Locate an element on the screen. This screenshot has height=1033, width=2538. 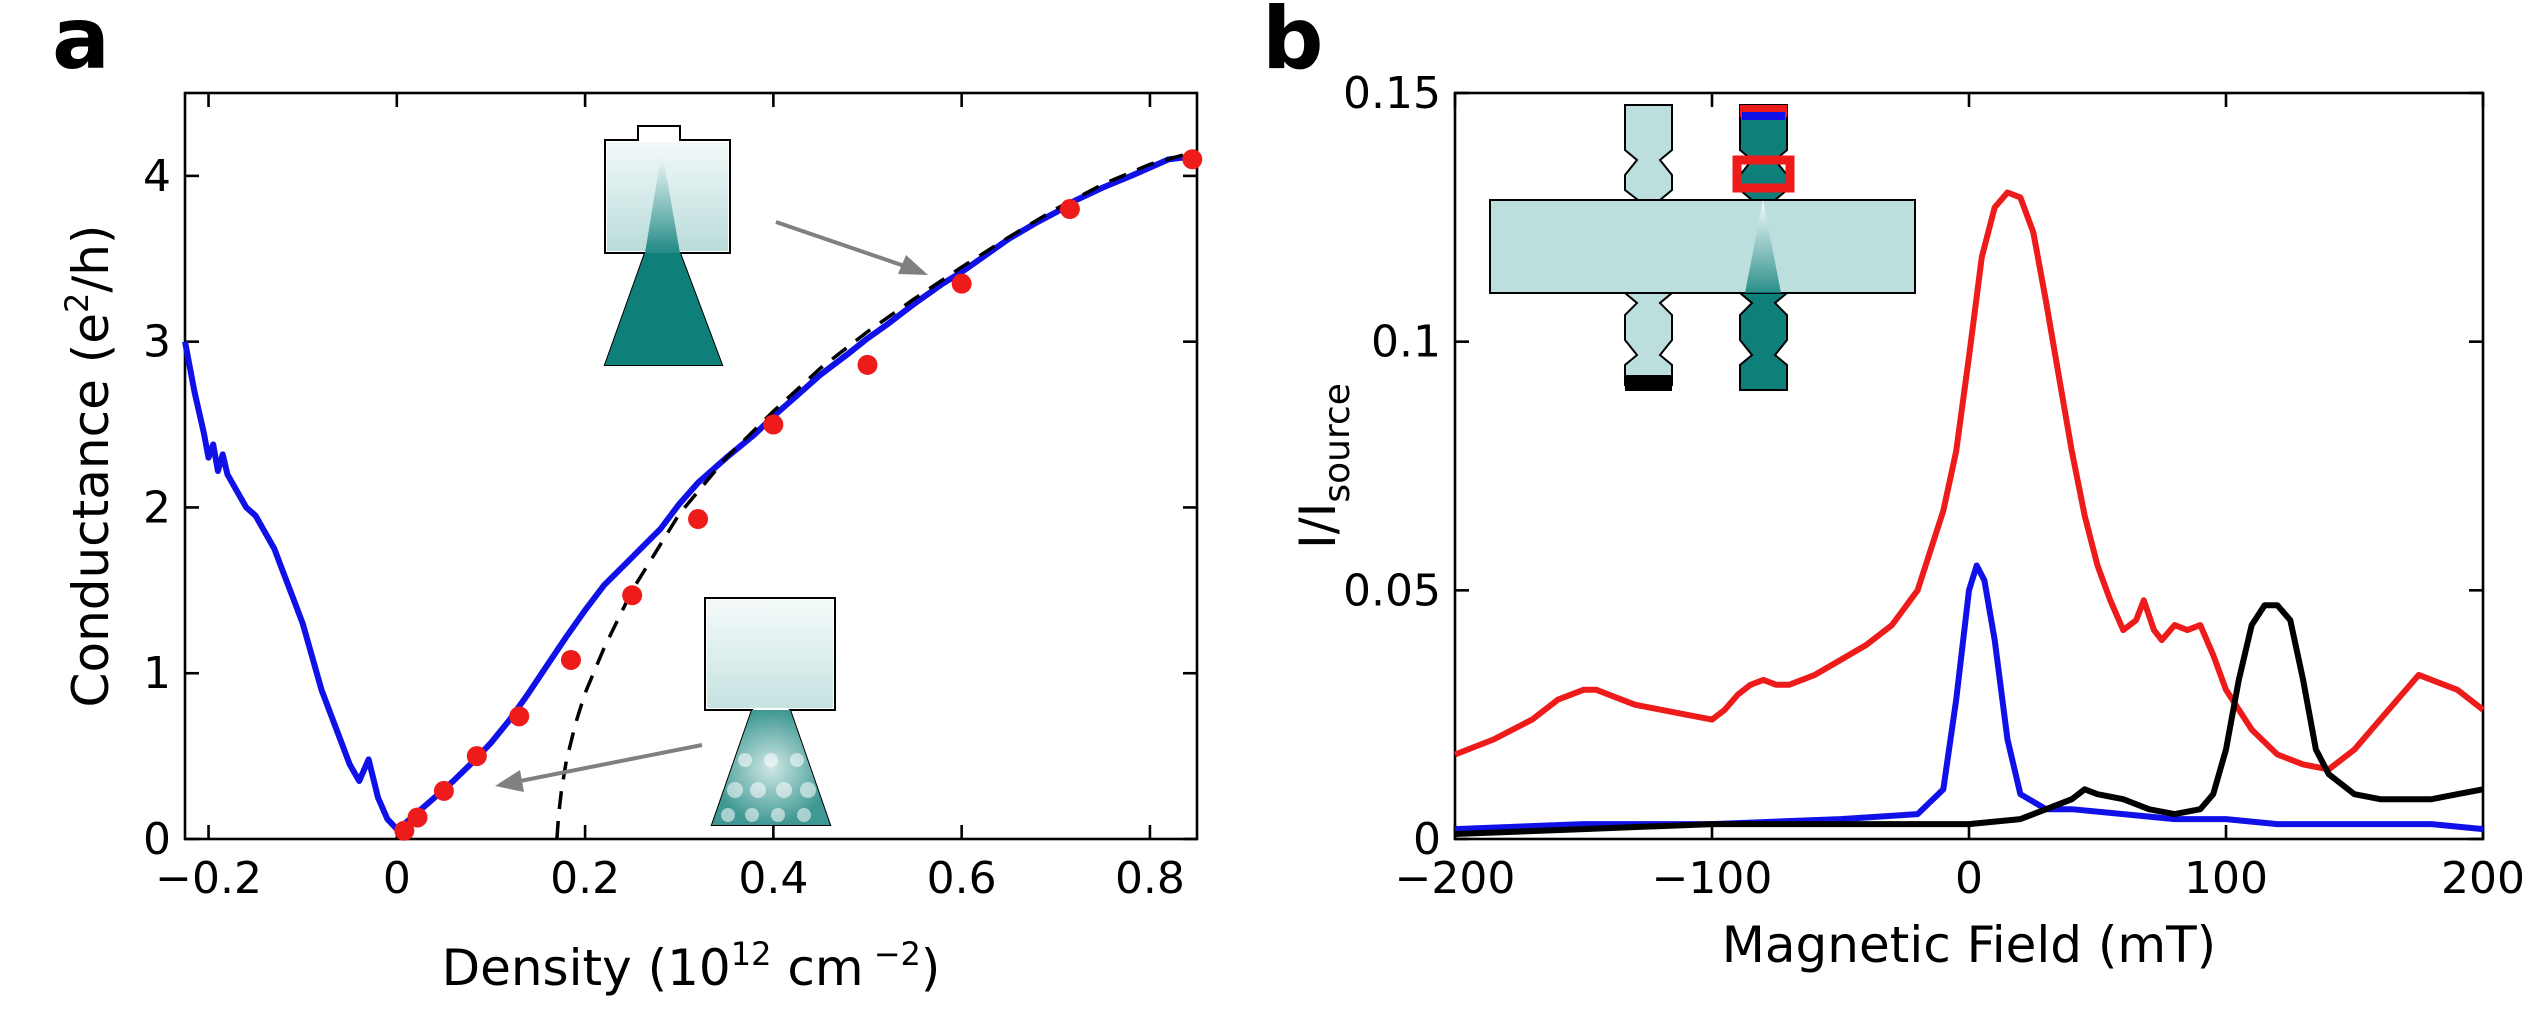
x-tick-label: −200 is located at coordinates (1455, 878).